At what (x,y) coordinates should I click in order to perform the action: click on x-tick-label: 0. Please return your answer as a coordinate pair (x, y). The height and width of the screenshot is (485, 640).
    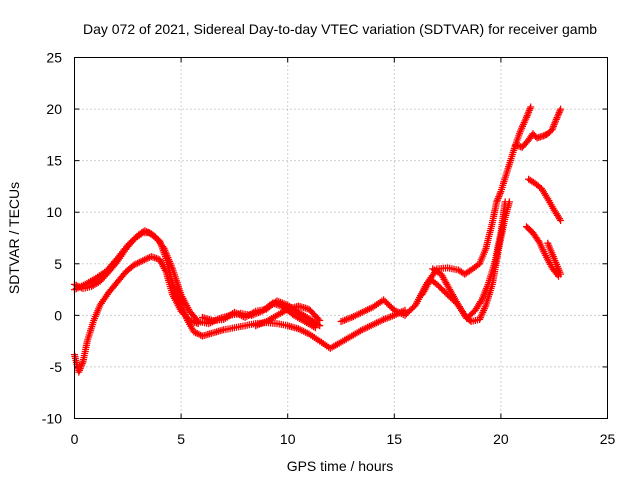
    Looking at the image, I should click on (75, 439).